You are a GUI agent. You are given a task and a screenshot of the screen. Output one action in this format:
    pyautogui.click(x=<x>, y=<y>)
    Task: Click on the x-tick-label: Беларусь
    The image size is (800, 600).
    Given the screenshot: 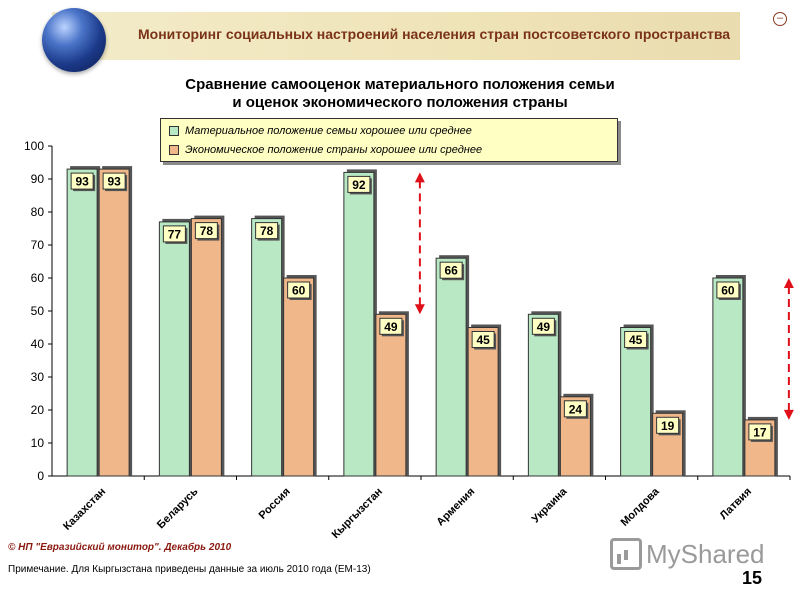 What is the action you would take?
    pyautogui.click(x=178, y=508)
    